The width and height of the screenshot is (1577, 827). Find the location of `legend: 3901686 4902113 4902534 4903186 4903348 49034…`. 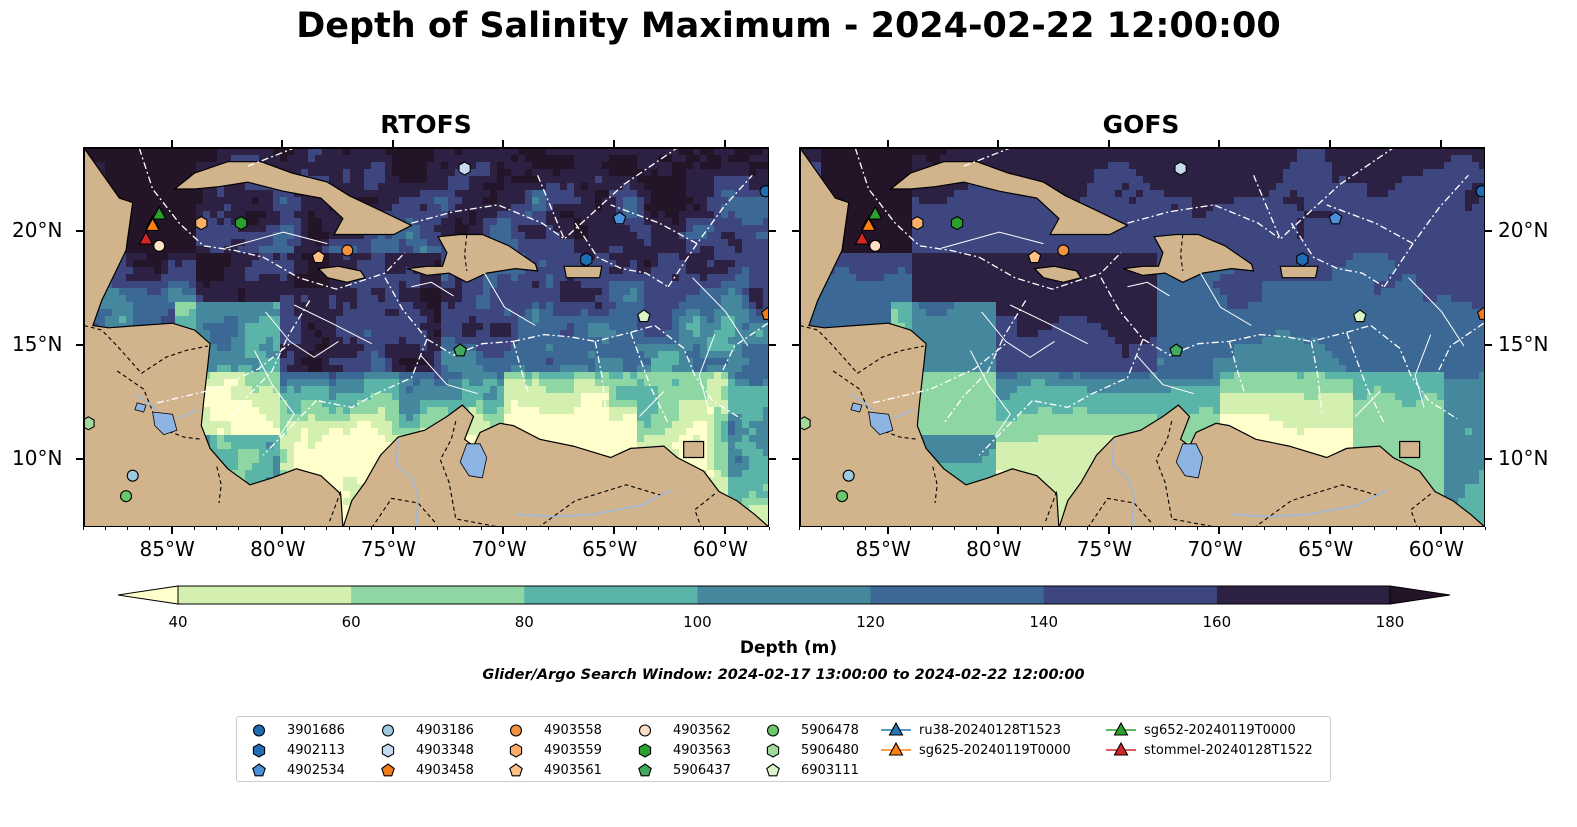

legend: 3901686 4902113 4902534 4903186 4903348 49034… is located at coordinates (783, 749).